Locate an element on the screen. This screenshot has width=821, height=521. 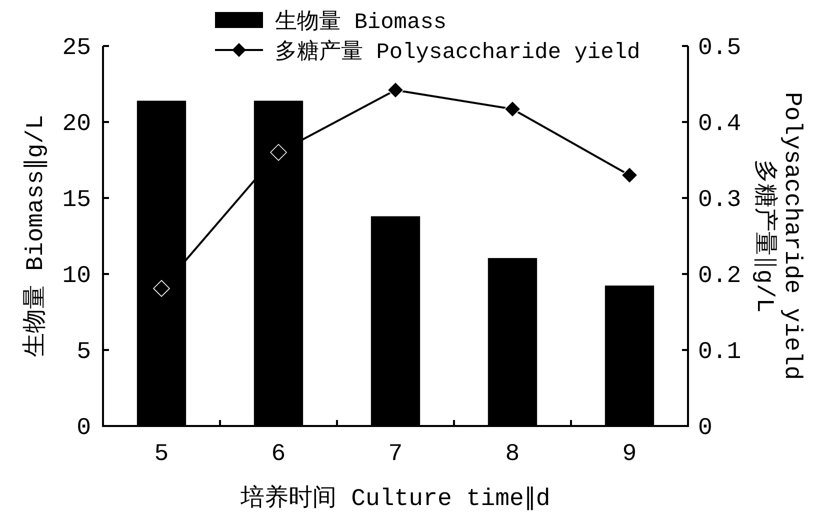
y2-tick-label: 0.2 is located at coordinates (720, 276).